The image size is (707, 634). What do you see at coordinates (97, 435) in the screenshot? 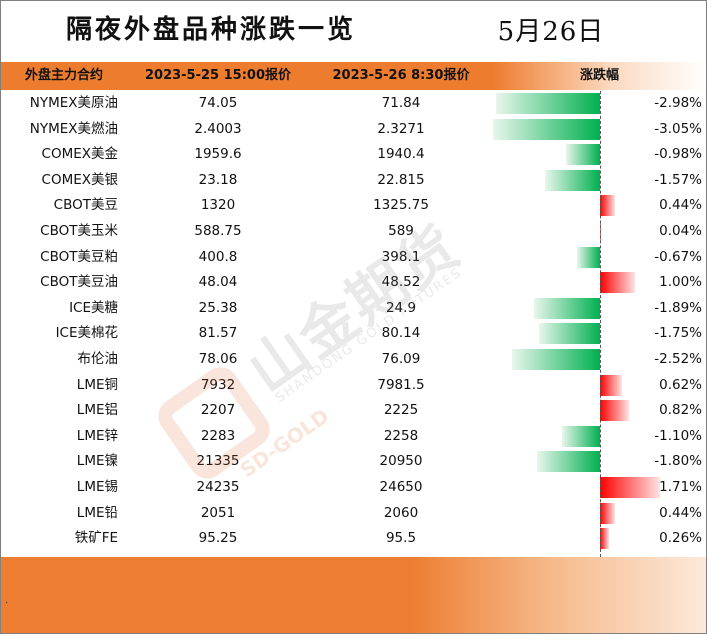
I see `contract-name: LME锌` at bounding box center [97, 435].